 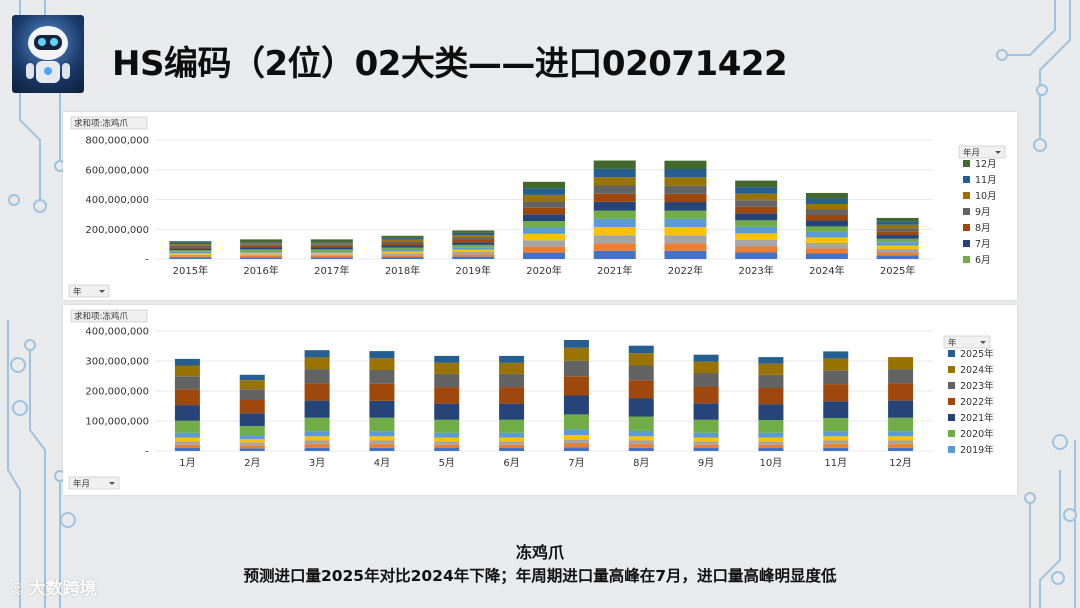 I want to click on y-tick-label: 200,000,000, so click(x=117, y=230).